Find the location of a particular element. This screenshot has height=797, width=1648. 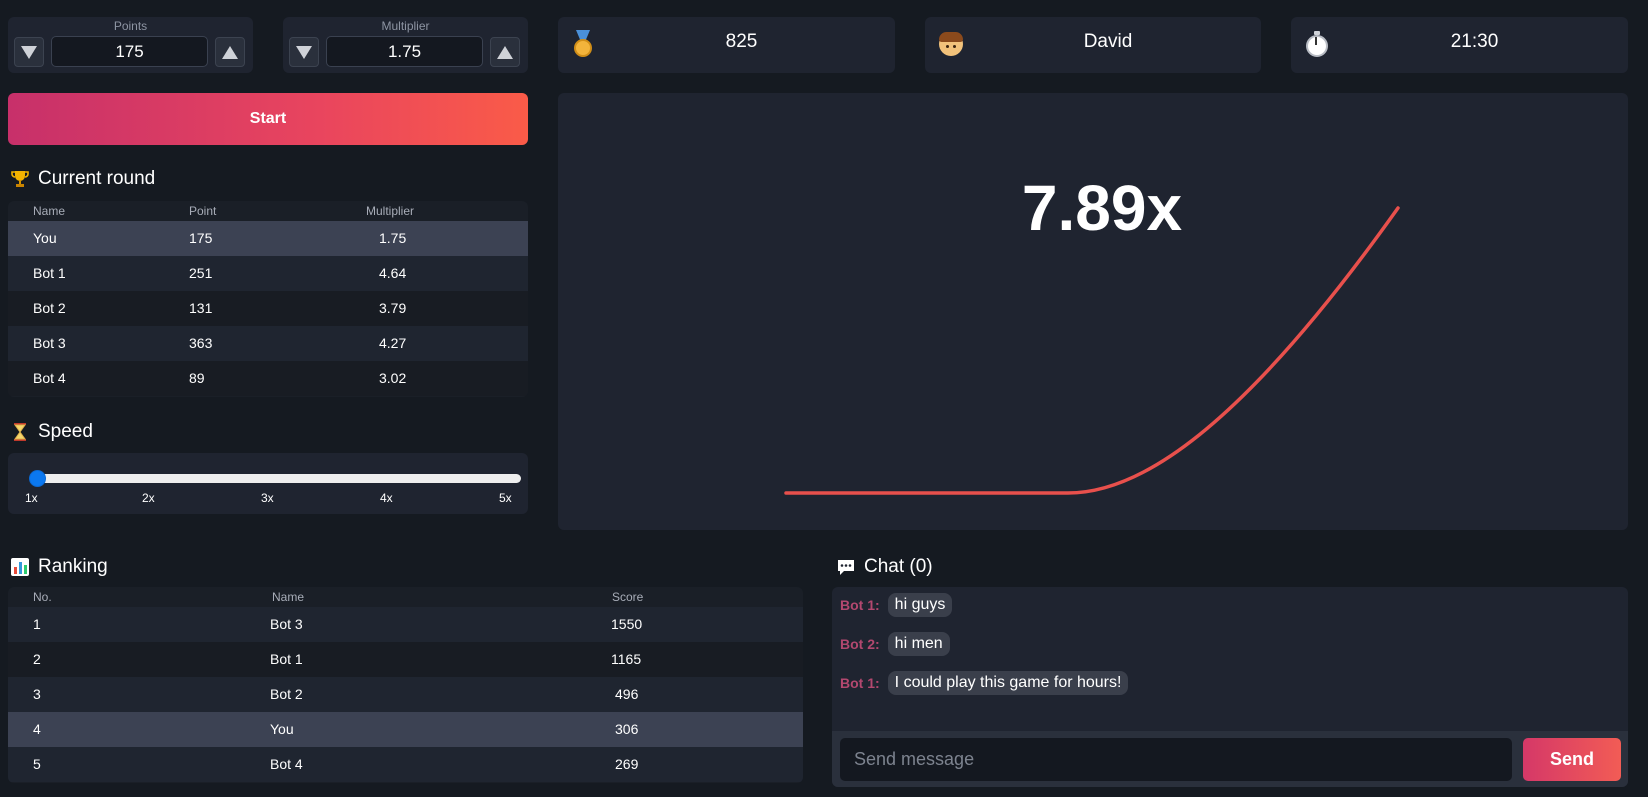

speed-tick: 3x is located at coordinates (267, 498).